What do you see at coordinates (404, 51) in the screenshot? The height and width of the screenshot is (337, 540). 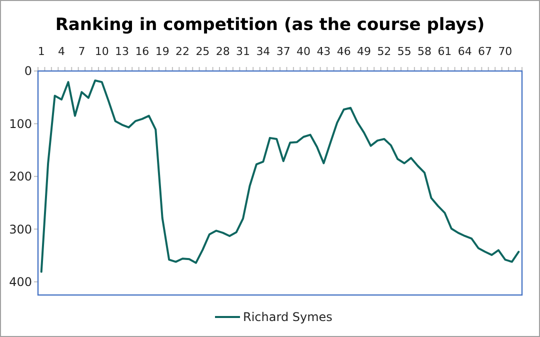 I see `x-tick-label: 55` at bounding box center [404, 51].